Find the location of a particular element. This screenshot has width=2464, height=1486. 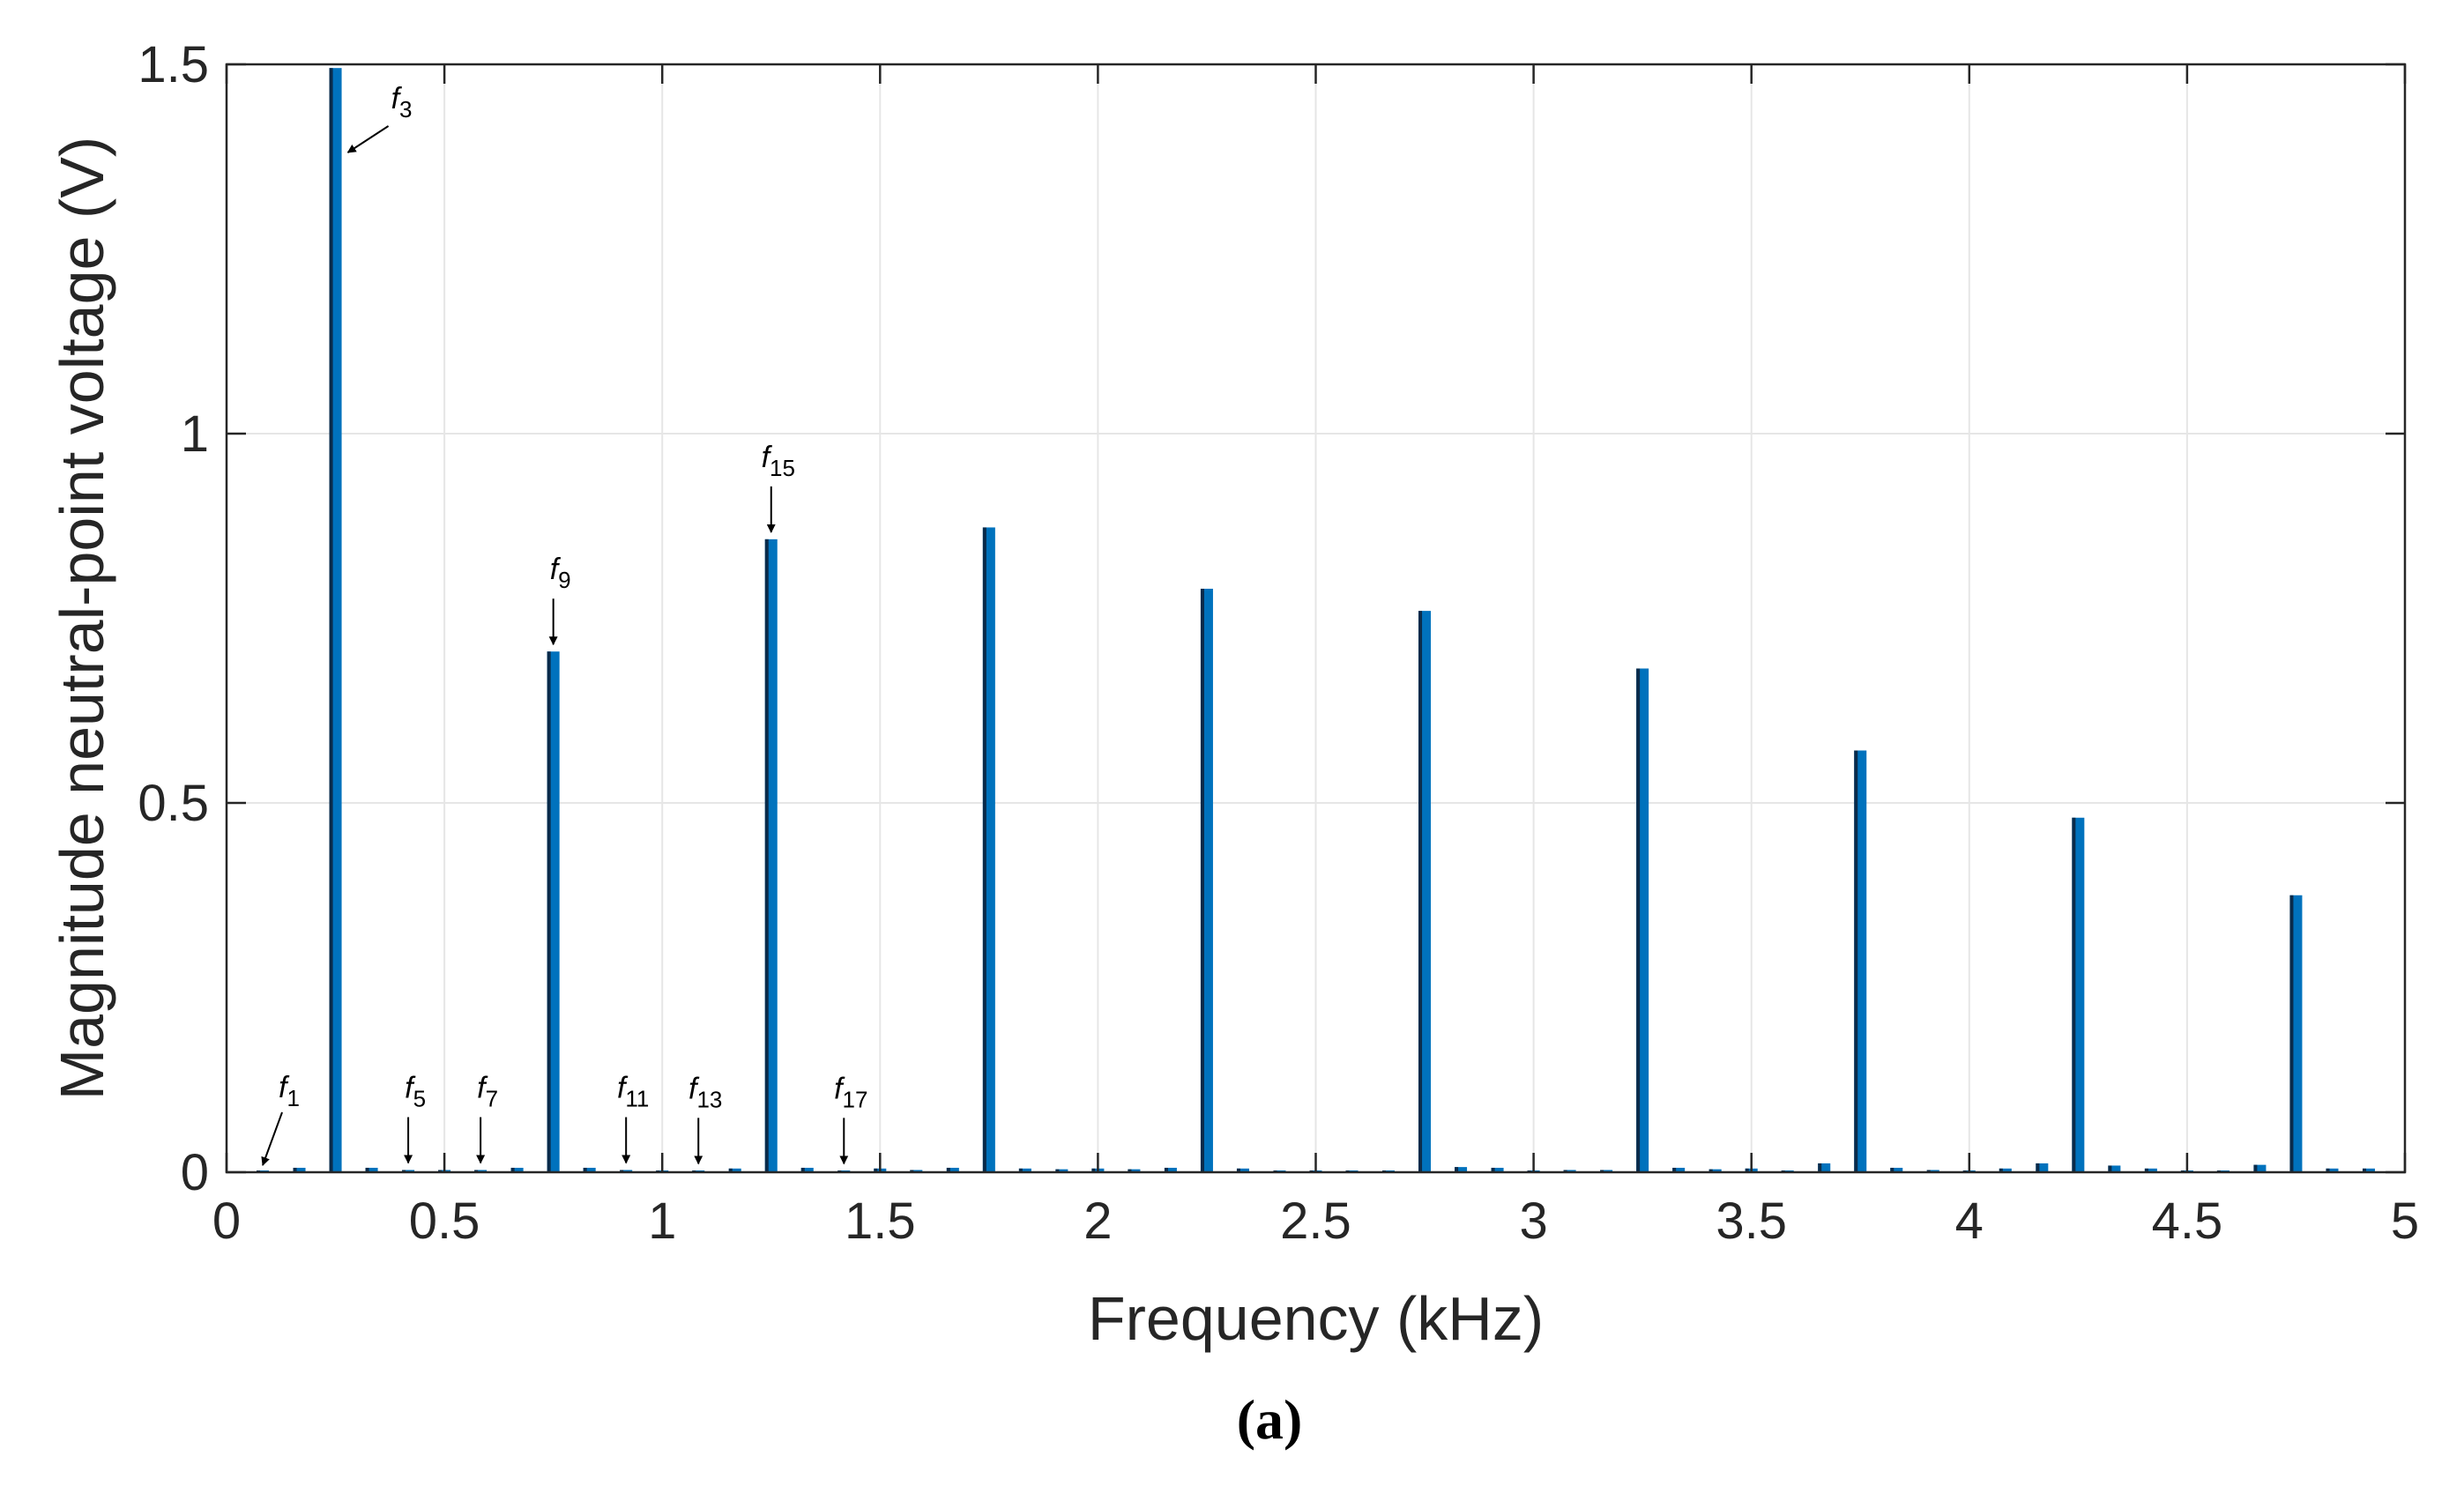

x-tick-label: 4 is located at coordinates (1969, 1221).